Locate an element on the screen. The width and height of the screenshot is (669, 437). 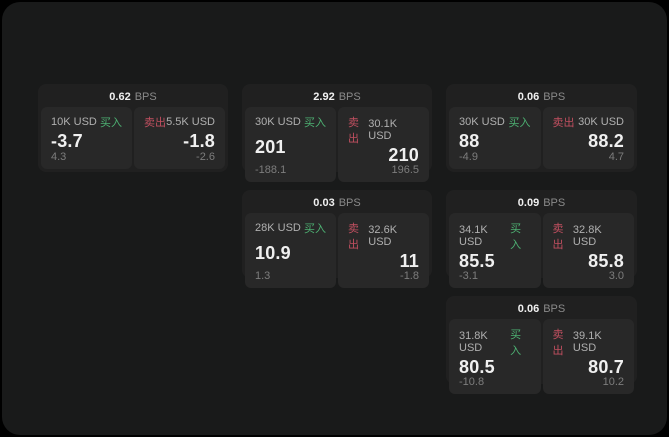
buy-panel: 10K USD 买入 -3.7 4.3 is located at coordinates (86, 138).